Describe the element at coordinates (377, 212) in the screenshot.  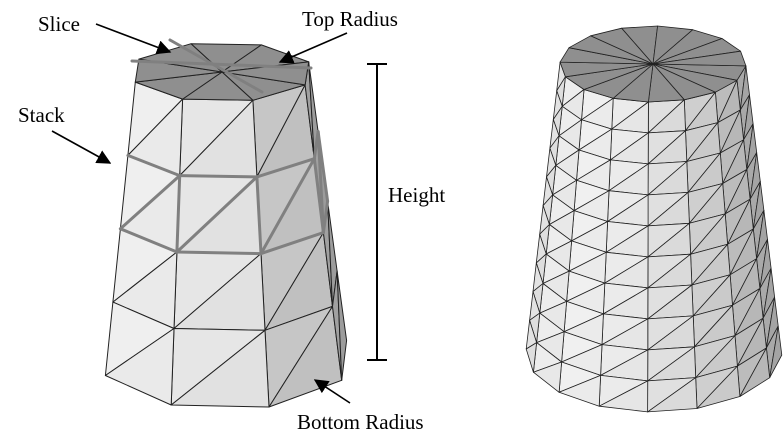
I see `height-dimension-bar` at that location.